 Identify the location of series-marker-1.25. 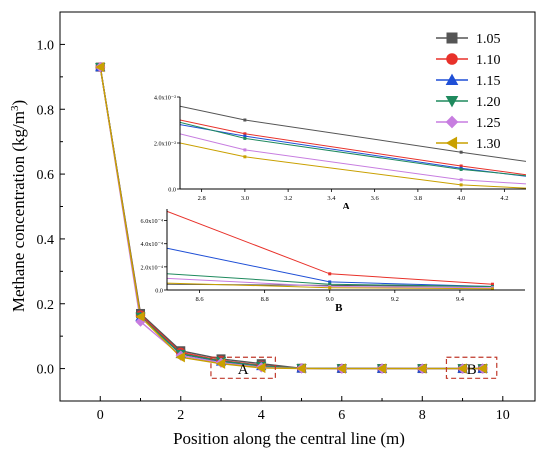
(140, 321).